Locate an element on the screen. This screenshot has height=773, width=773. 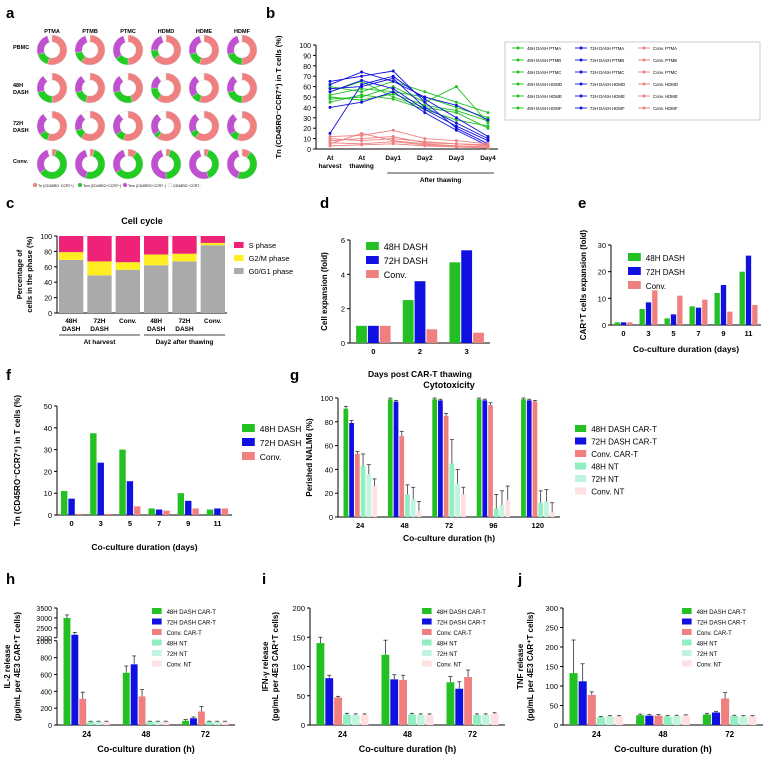
y-tick-label: 800 is located at coordinates (46, 659).